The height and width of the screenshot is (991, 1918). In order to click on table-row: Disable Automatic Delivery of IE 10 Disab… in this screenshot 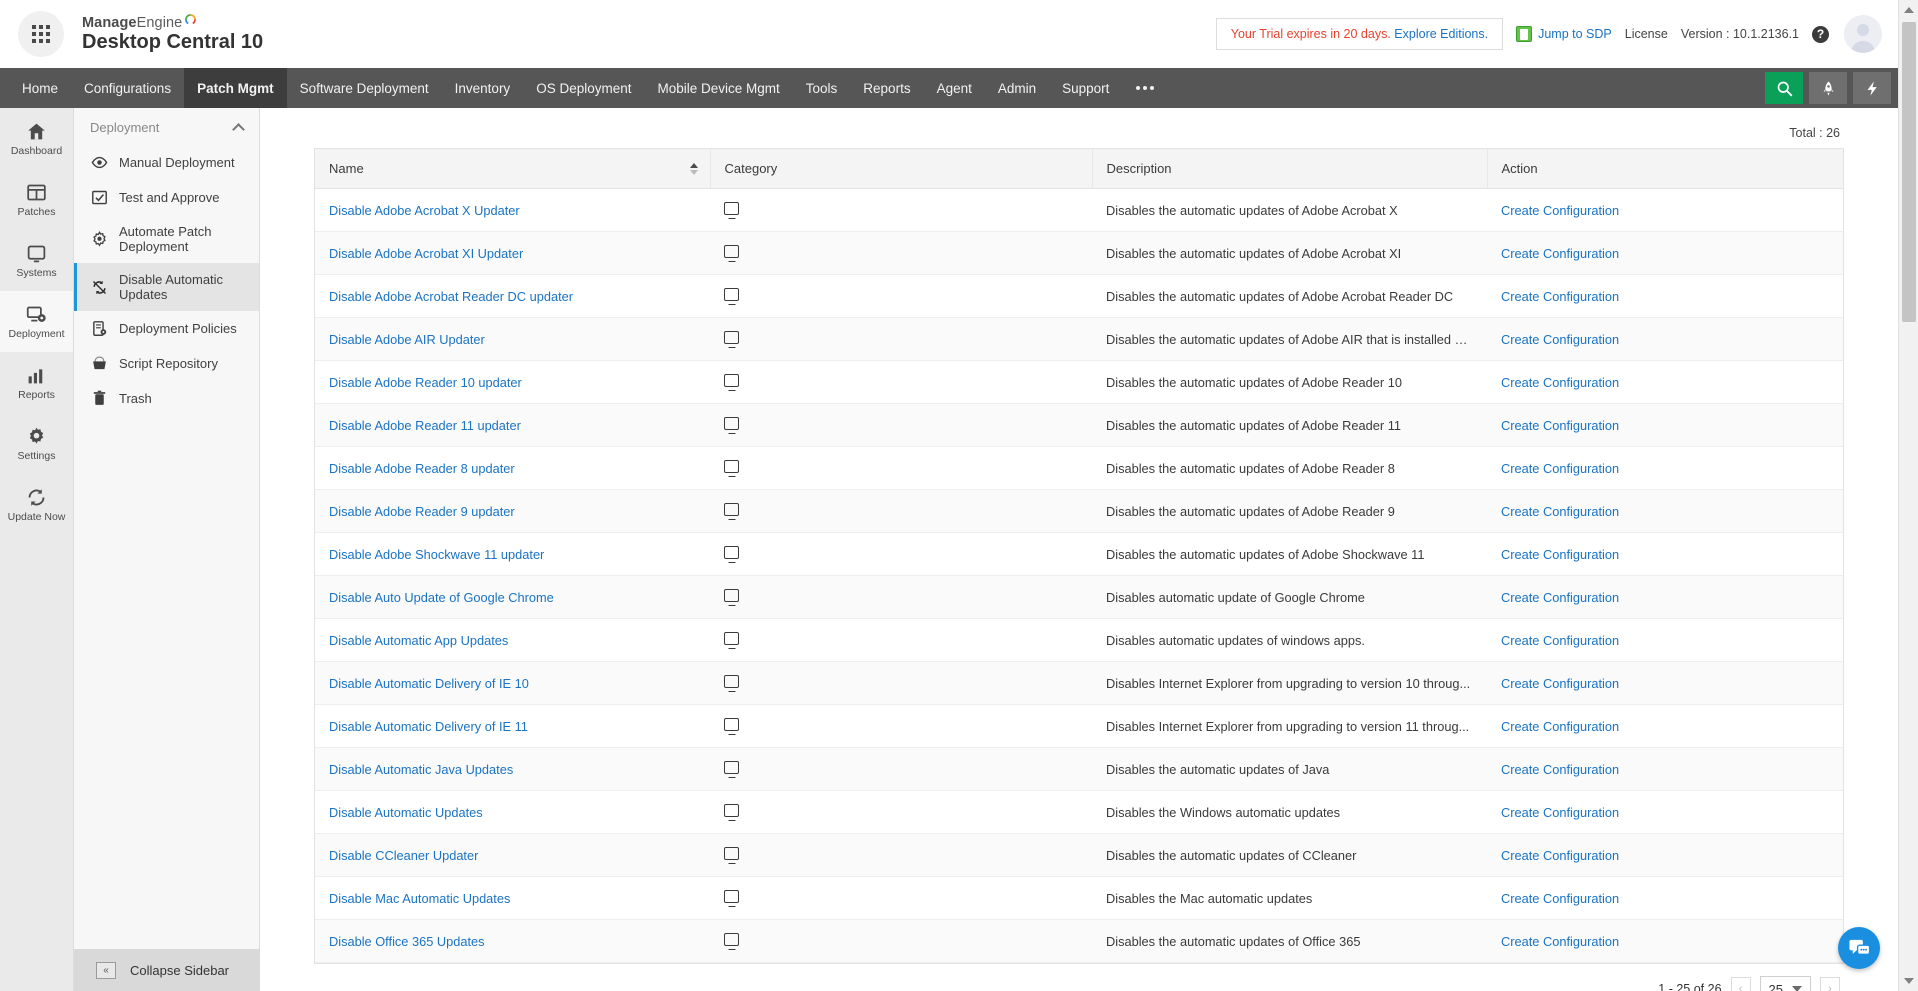, I will do `click(1079, 683)`.